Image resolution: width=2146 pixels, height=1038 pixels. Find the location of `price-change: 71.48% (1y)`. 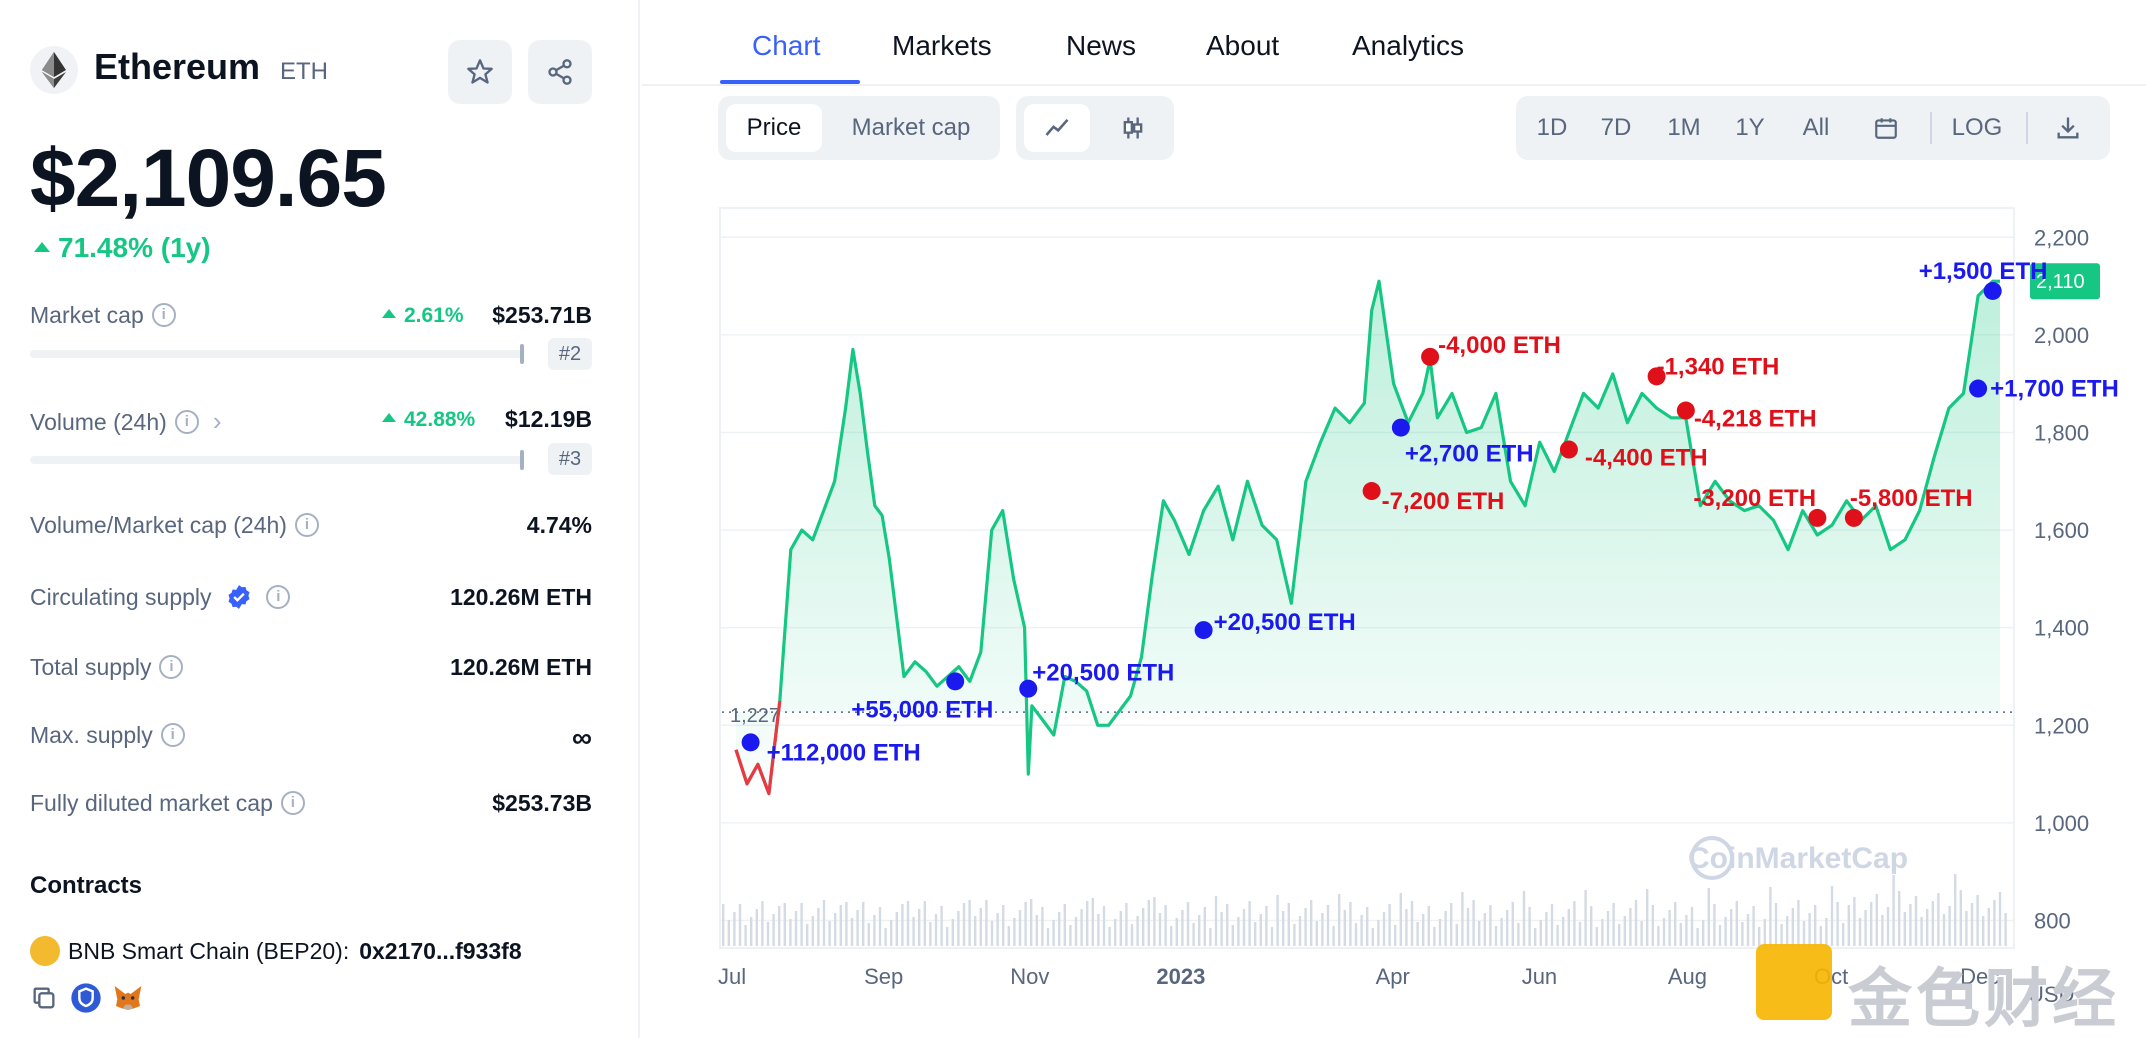

price-change: 71.48% (1y) is located at coordinates (122, 248).